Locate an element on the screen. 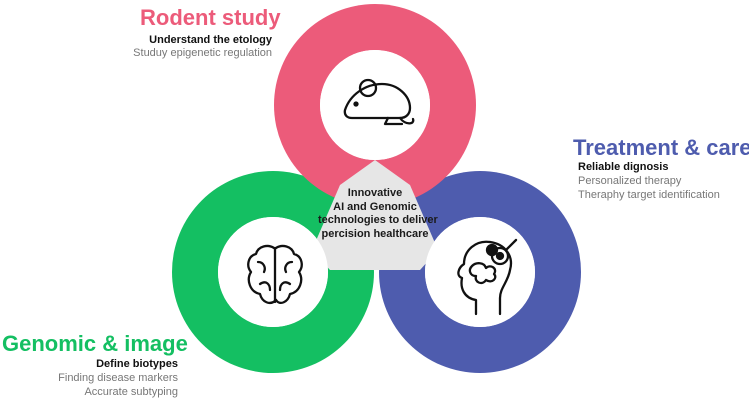 This screenshot has width=749, height=400. rodent-line2: Studuy epigenetic regulation is located at coordinates (202, 53).